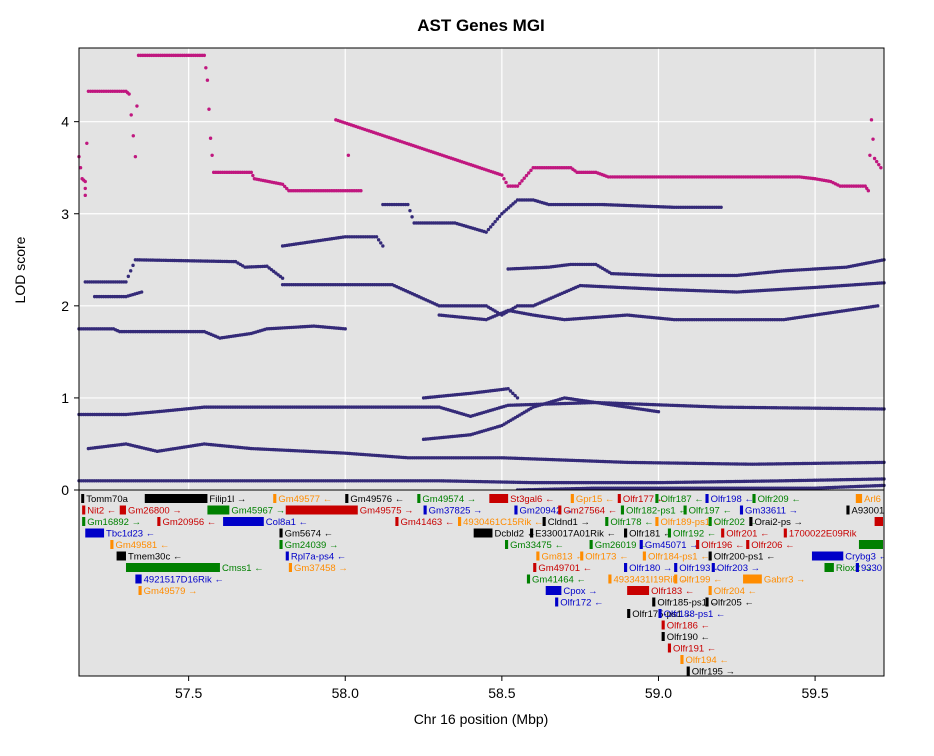 The height and width of the screenshot is (756, 934). I want to click on gene-label: Olfr199 ←, so click(700, 580).